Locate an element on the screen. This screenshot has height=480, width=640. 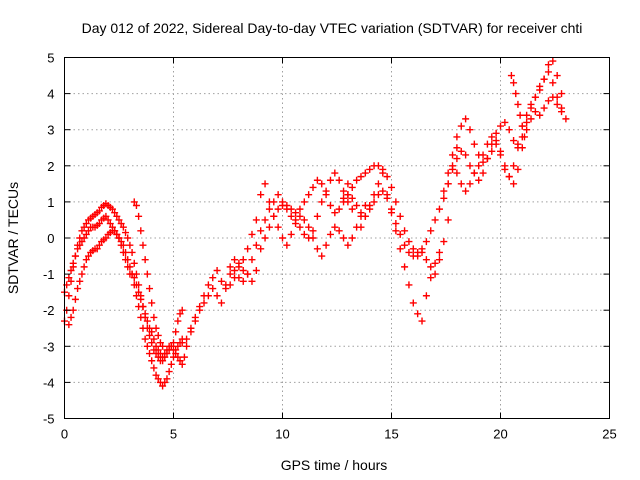
y-tick-label: 2 is located at coordinates (50, 166).